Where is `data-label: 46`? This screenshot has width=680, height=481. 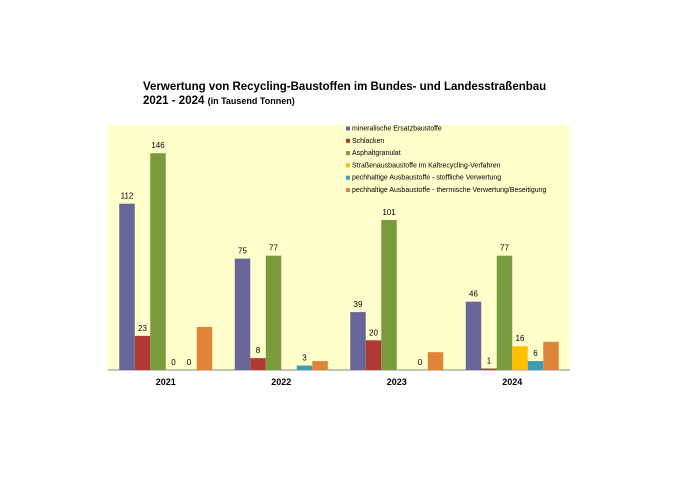 data-label: 46 is located at coordinates (473, 294).